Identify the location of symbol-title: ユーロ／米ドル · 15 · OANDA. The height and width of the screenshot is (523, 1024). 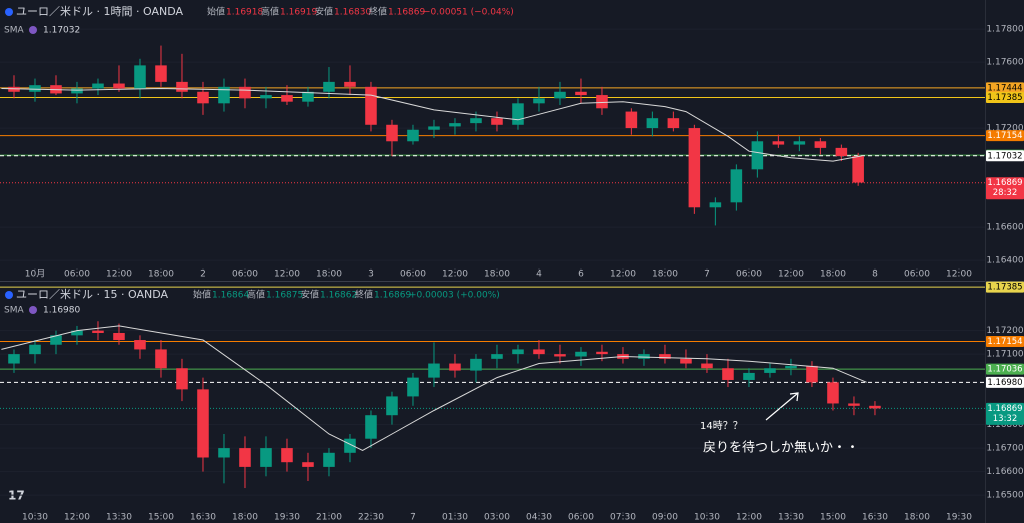
(92, 294).